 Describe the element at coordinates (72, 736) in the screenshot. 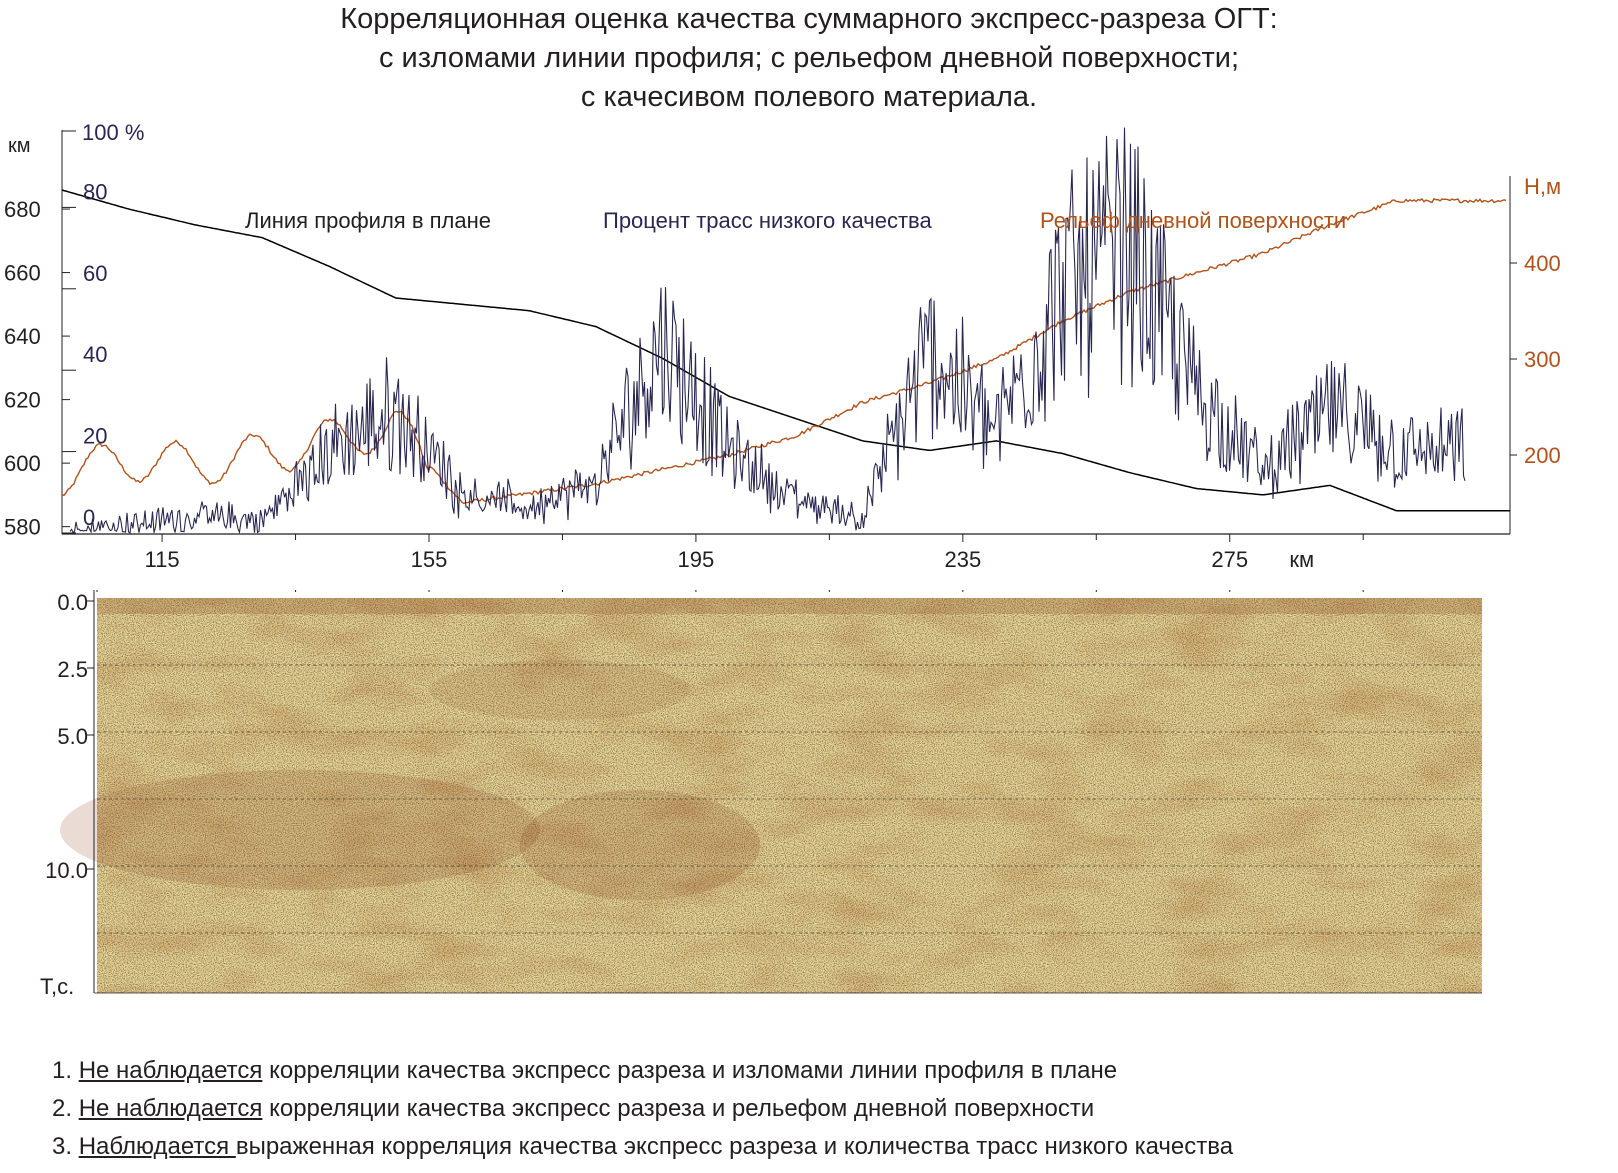

I see `time-tick-label: 5.0` at that location.